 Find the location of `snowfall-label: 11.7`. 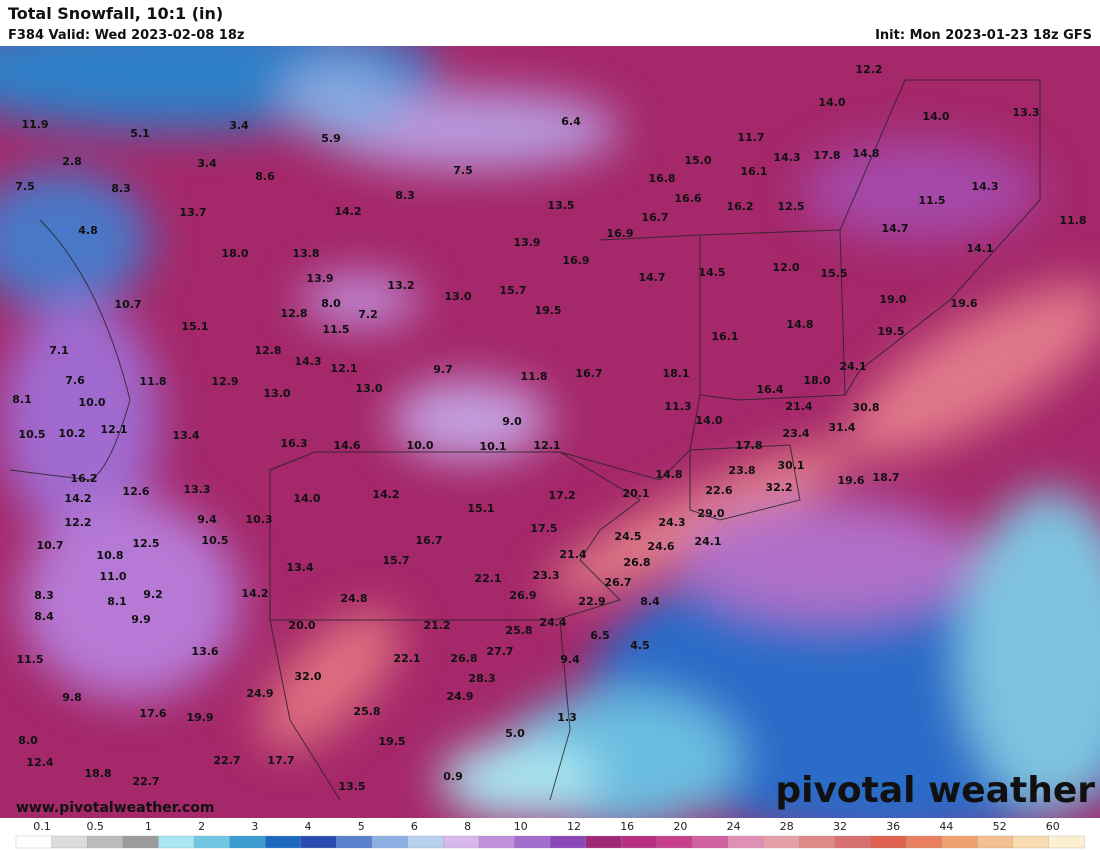

snowfall-label: 11.7 is located at coordinates (750, 137).